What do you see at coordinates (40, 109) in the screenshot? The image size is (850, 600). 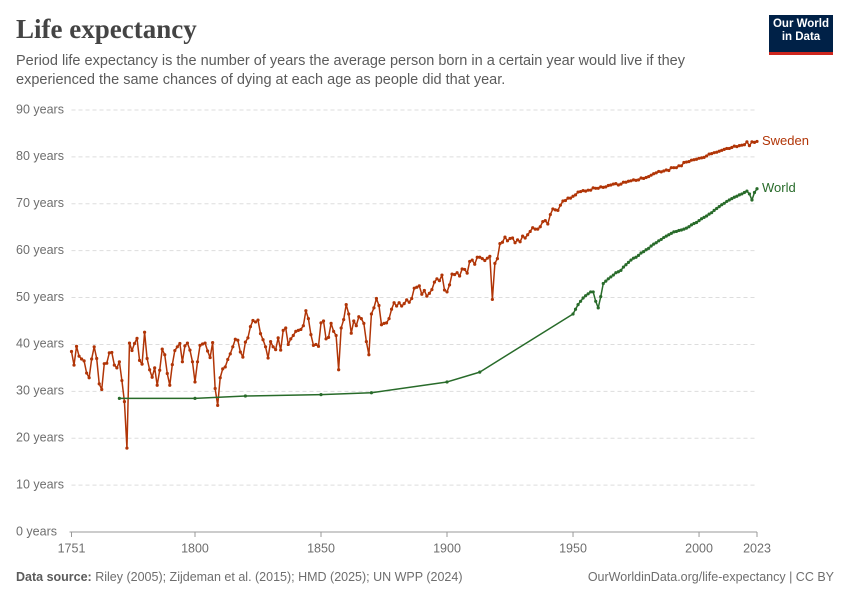 I see `y-tick-label: 90 years` at bounding box center [40, 109].